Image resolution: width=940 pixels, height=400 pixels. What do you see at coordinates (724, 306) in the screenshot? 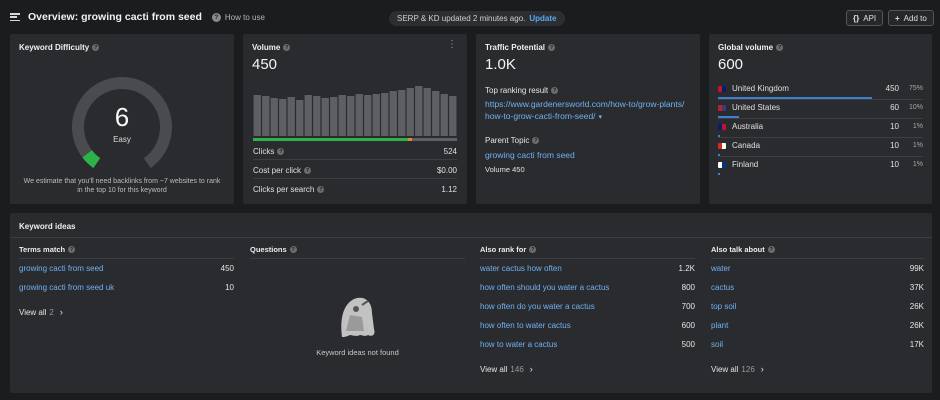
I see `keyword-link: top soil` at bounding box center [724, 306].